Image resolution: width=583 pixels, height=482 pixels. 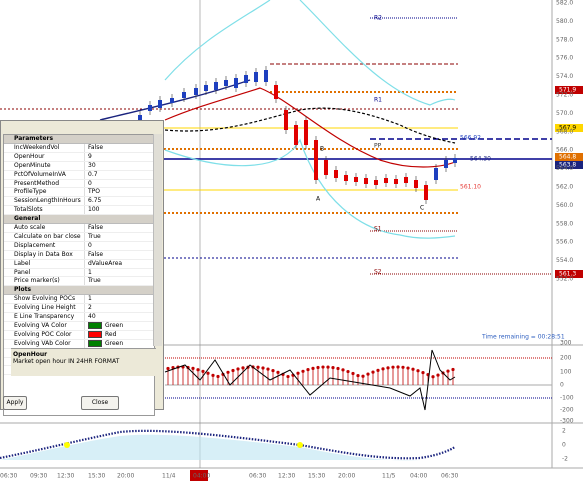 I want to click on property-value: TPO, so click(x=92, y=192).